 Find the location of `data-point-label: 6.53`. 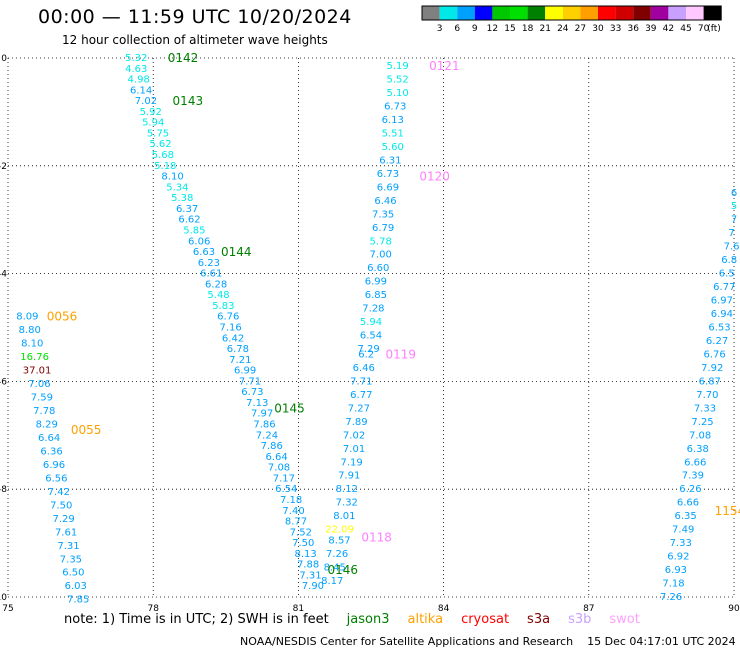

data-point-label: 6.53 is located at coordinates (719, 328).